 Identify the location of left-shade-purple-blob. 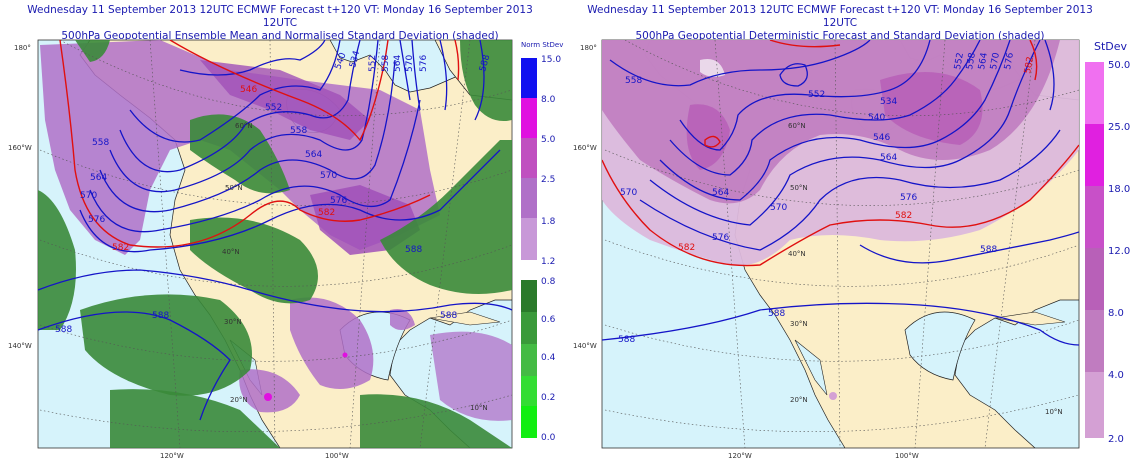
(402, 319).